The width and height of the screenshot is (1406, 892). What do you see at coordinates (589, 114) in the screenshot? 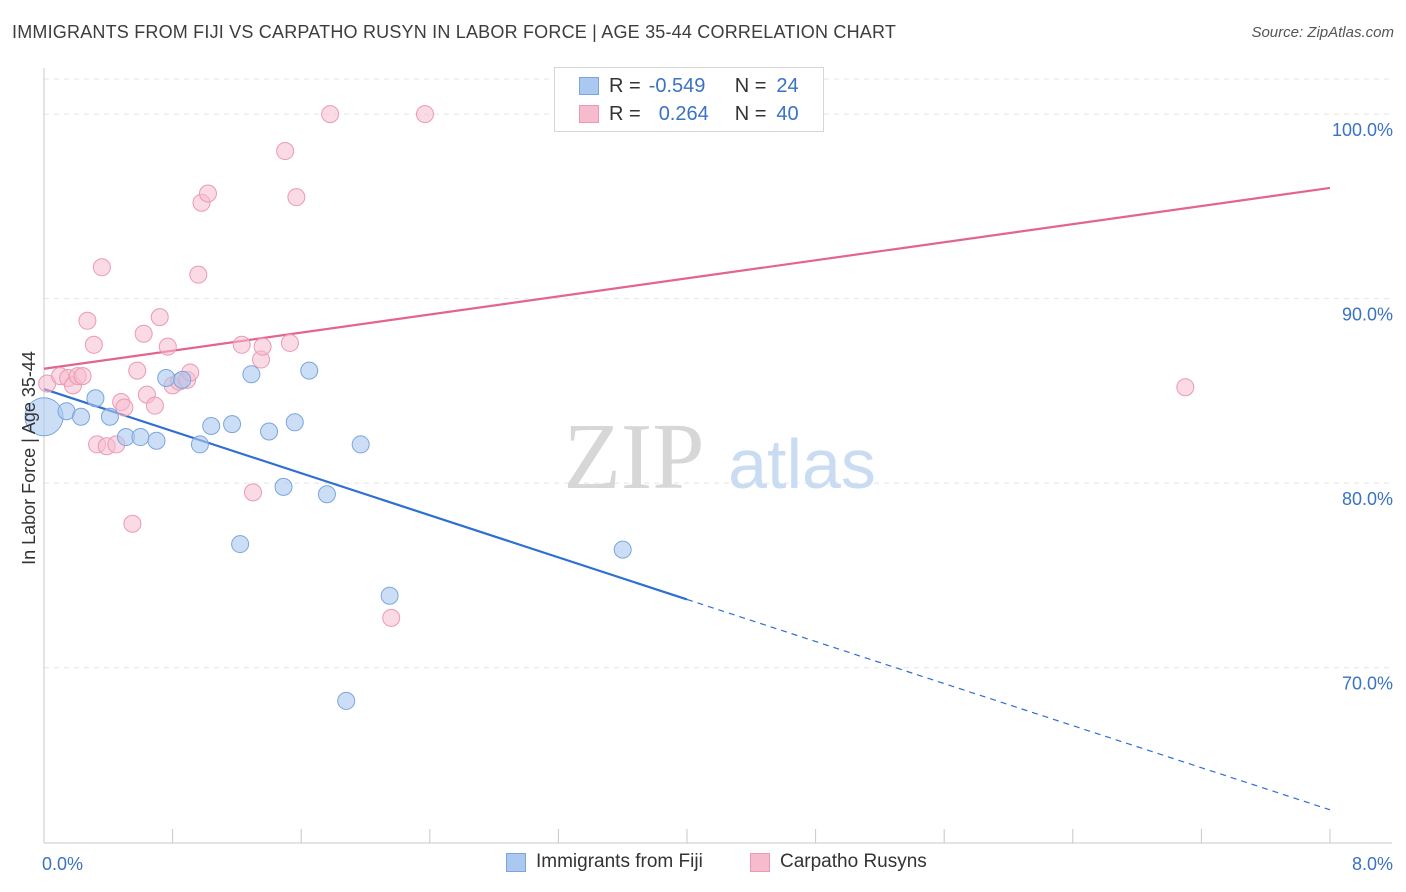
I see `legend-swatch-rusyn` at bounding box center [589, 114].